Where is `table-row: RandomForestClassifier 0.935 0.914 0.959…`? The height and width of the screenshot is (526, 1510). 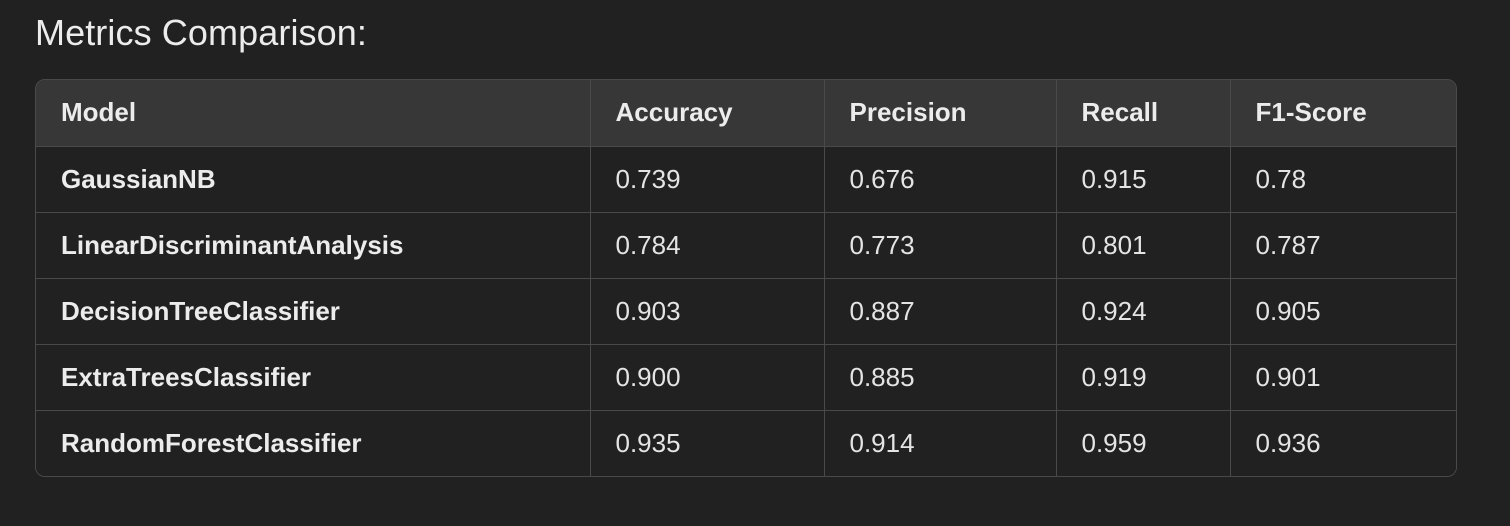 table-row: RandomForestClassifier 0.935 0.914 0.959… is located at coordinates (746, 443).